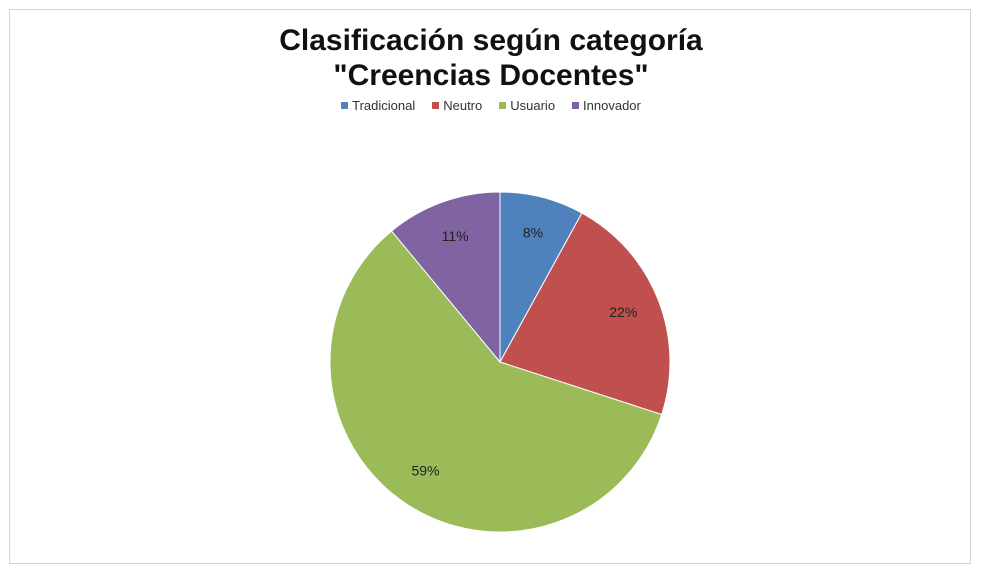 Image resolution: width=982 pixels, height=573 pixels. Describe the element at coordinates (491, 75) in the screenshot. I see `chart-title-line-2: "Creencias Docentes"` at that location.